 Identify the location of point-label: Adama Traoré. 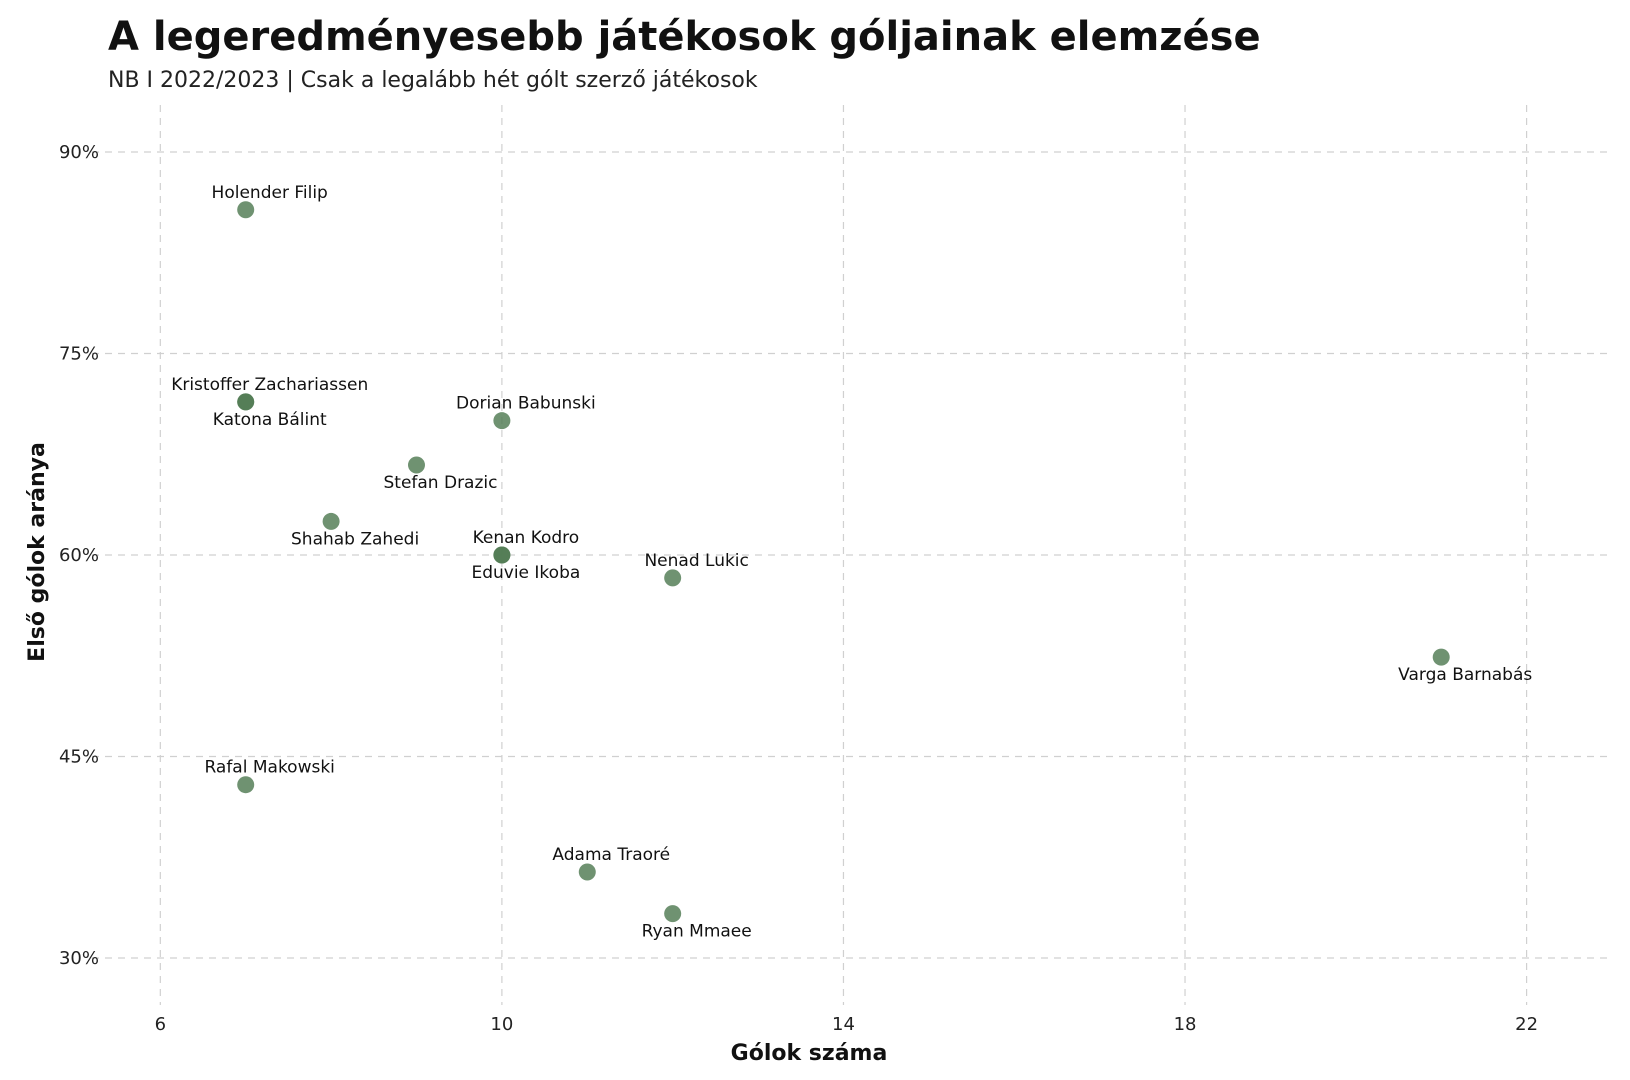
(611, 855).